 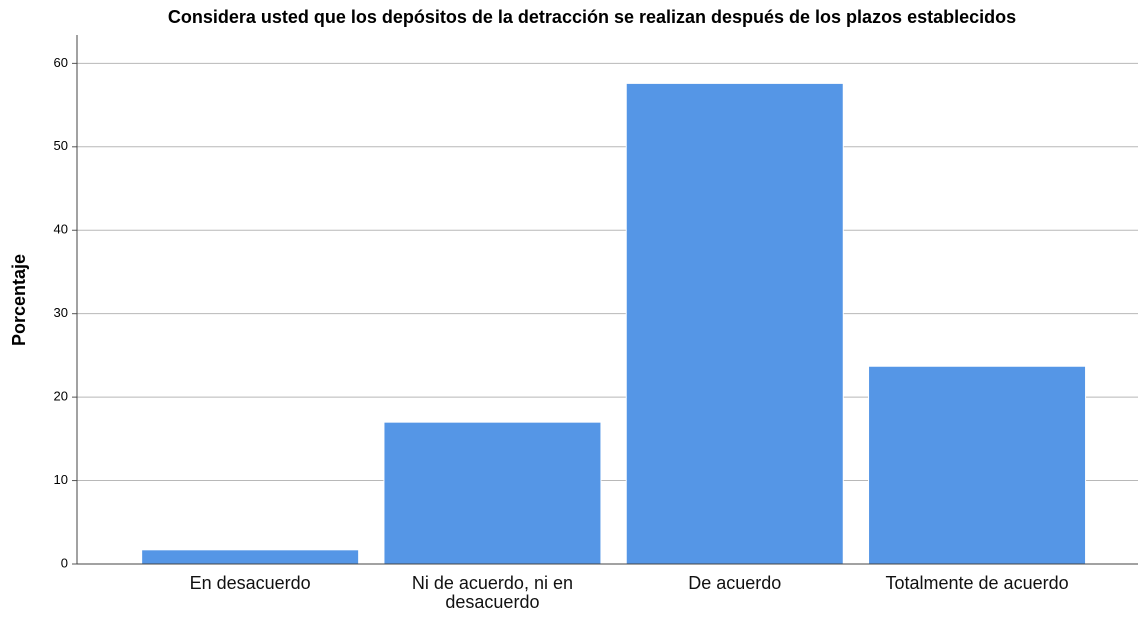 What do you see at coordinates (250, 583) in the screenshot?
I see `x-tick-label: En desacuerdo` at bounding box center [250, 583].